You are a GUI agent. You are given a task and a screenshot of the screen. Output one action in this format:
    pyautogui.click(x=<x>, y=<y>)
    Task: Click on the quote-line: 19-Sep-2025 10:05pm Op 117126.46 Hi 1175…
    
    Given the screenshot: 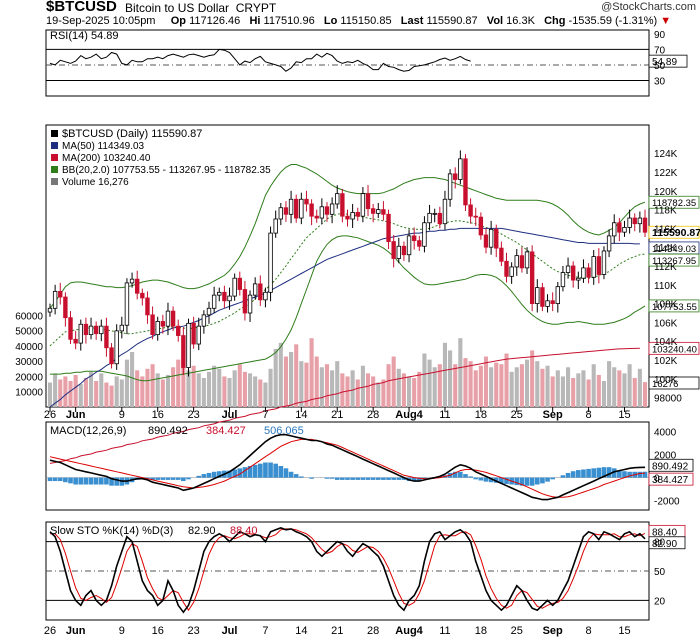 What is the action you would take?
    pyautogui.click(x=358, y=21)
    